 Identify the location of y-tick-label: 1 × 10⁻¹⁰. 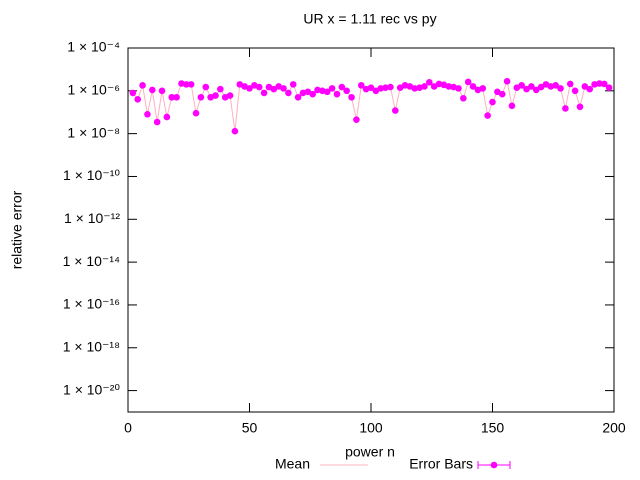
(91, 175).